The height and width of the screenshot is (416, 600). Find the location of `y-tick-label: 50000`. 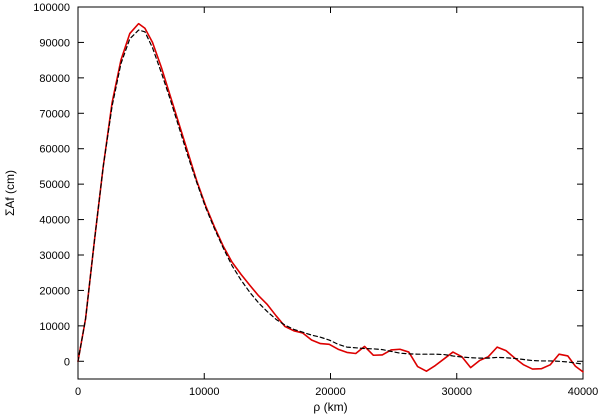

y-tick-label: 50000 is located at coordinates (54, 185).